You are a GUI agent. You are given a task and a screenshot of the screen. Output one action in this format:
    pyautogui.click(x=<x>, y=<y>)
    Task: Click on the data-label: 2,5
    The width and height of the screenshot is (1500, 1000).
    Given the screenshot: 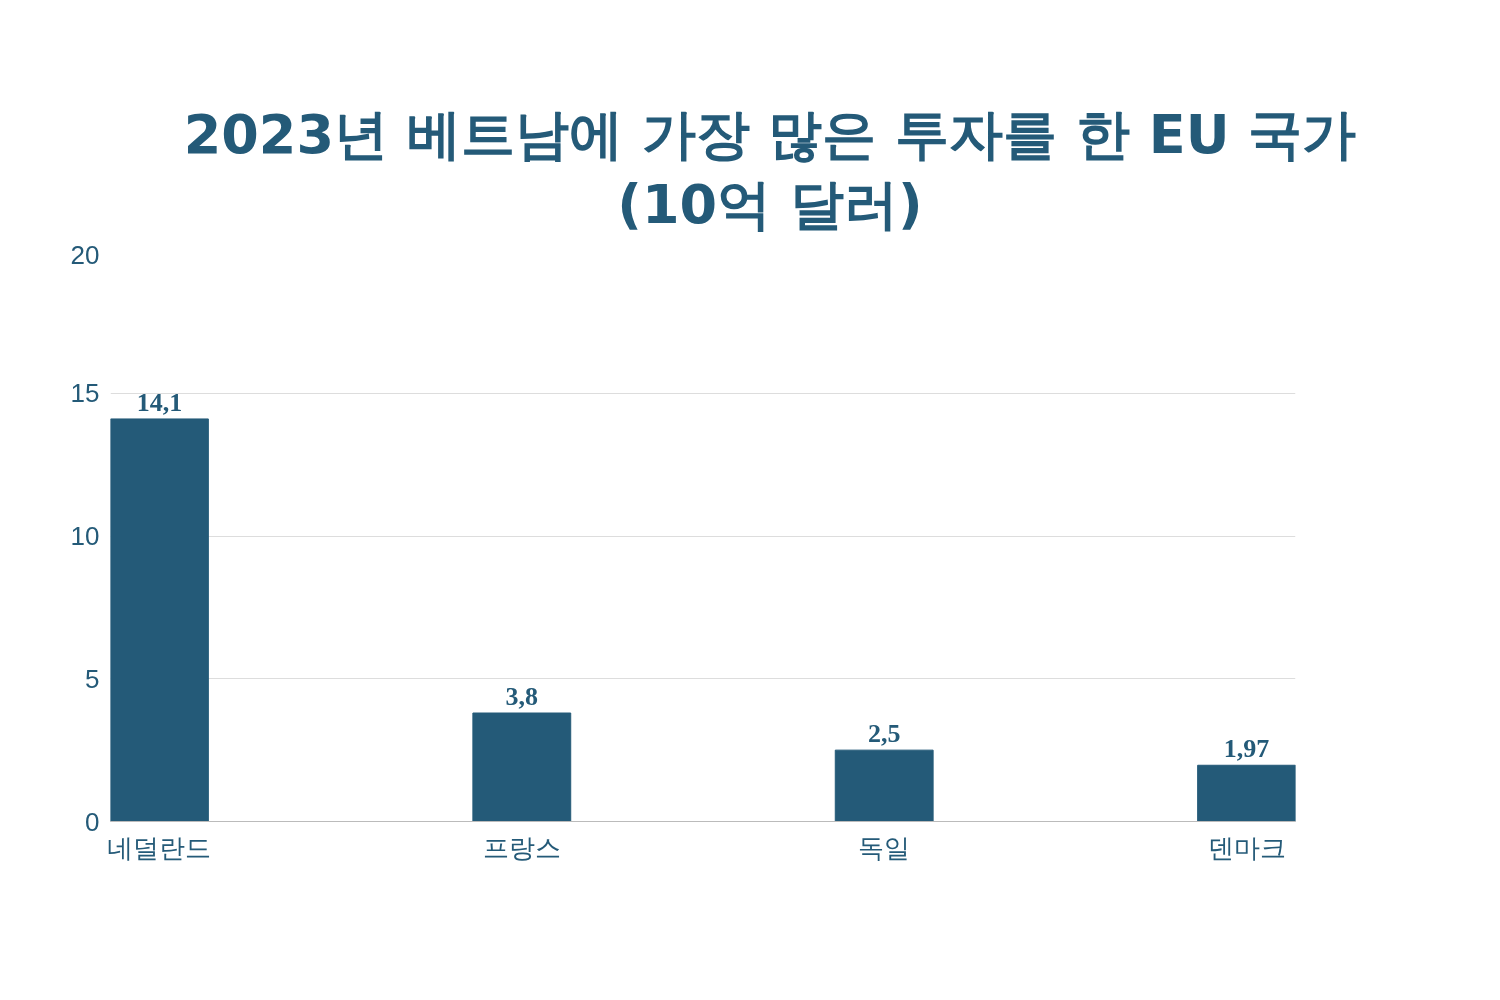 What is the action you would take?
    pyautogui.click(x=884, y=734)
    